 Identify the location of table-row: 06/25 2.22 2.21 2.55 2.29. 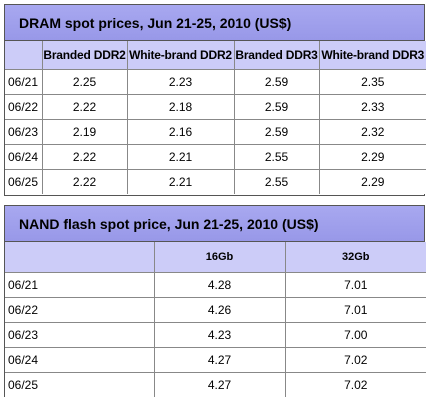
(215, 181).